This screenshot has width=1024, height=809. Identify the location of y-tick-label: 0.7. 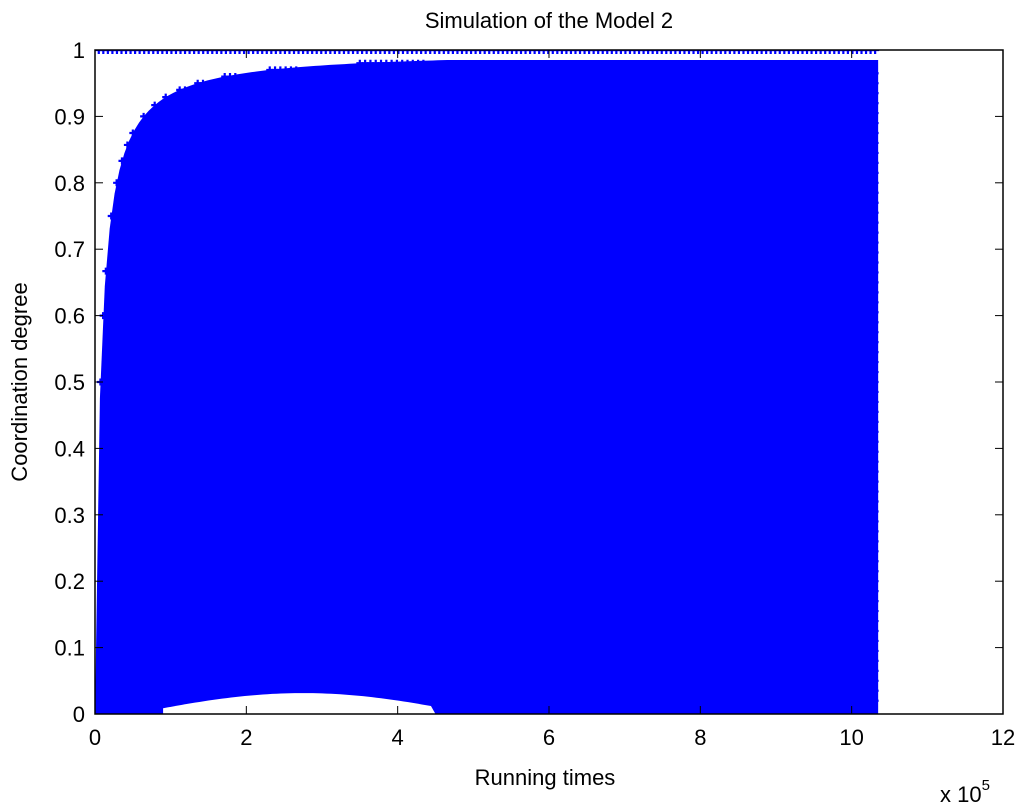
(69, 249).